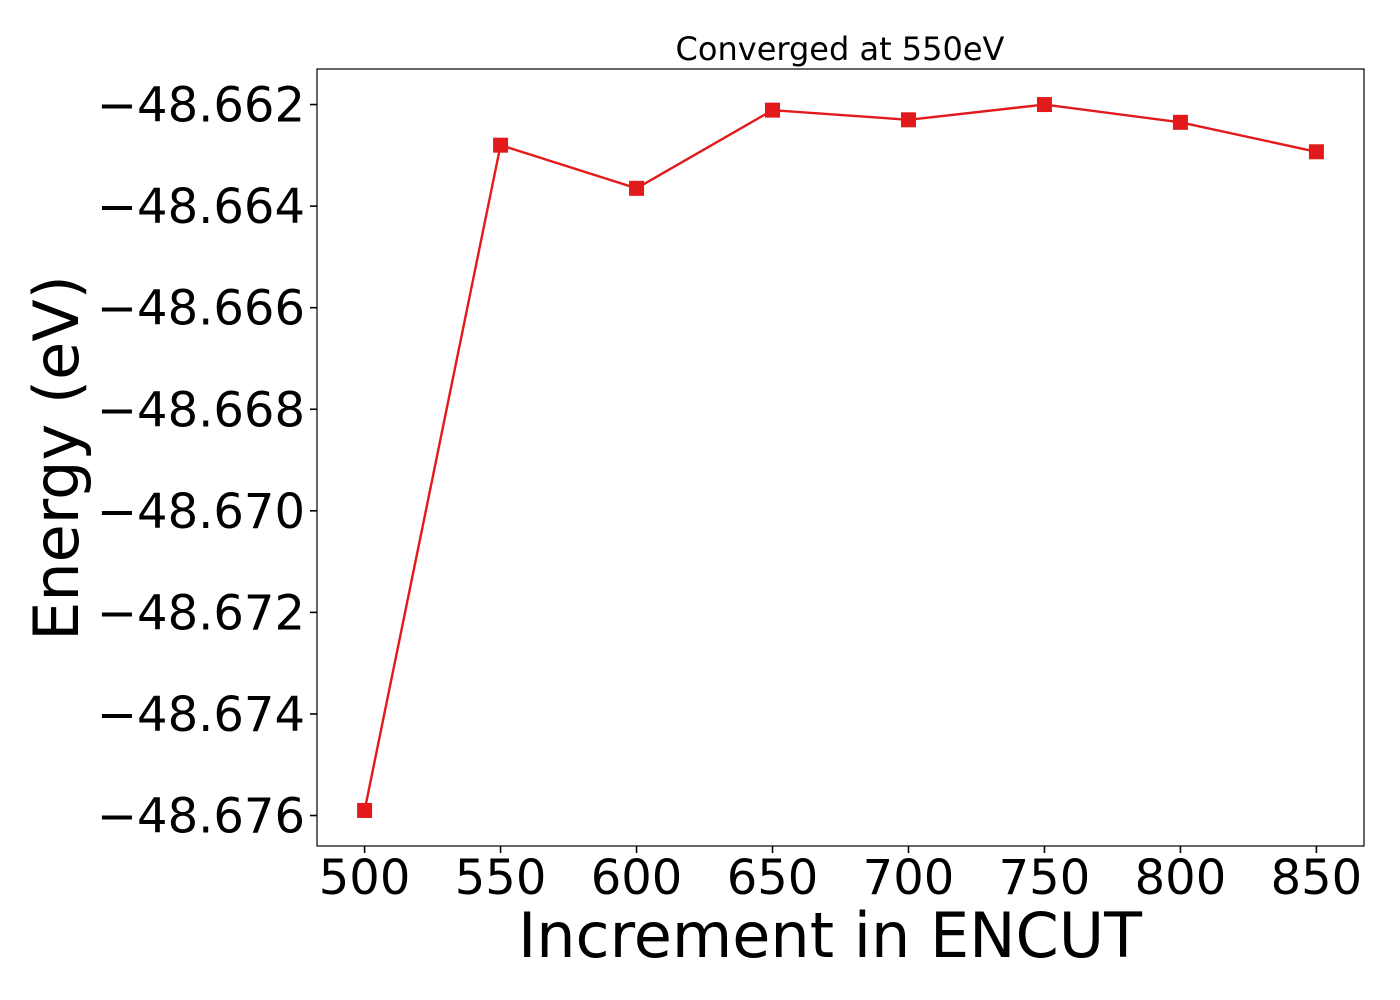 This screenshot has width=1400, height=1000. Describe the element at coordinates (637, 878) in the screenshot. I see `x-tick-label: 600` at that location.